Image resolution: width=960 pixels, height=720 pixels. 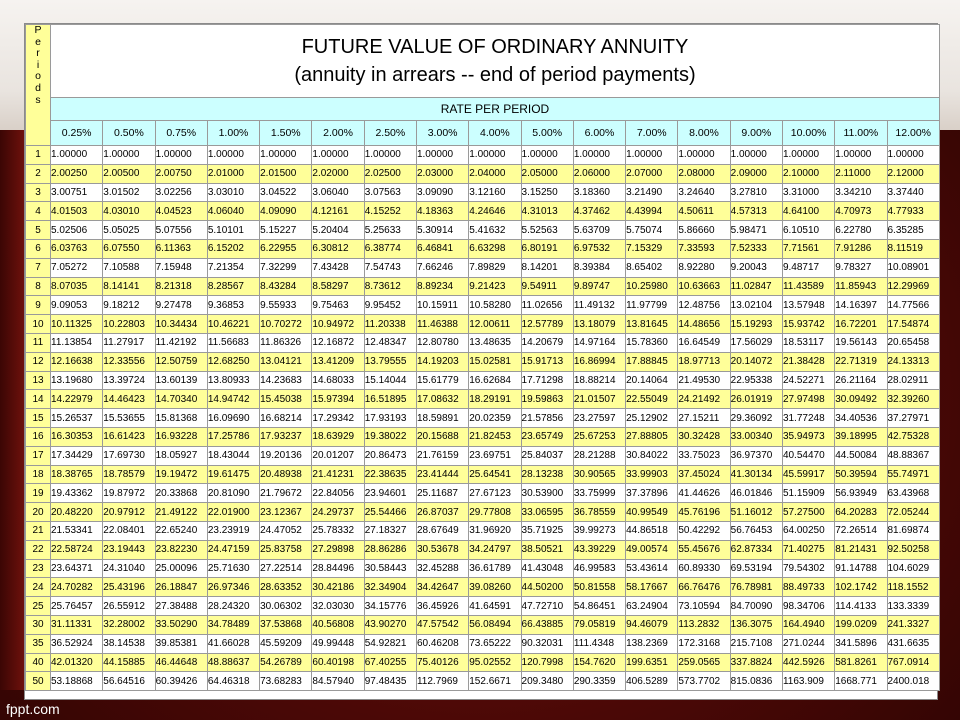 I want to click on value-cell: 7.15329, so click(x=652, y=248).